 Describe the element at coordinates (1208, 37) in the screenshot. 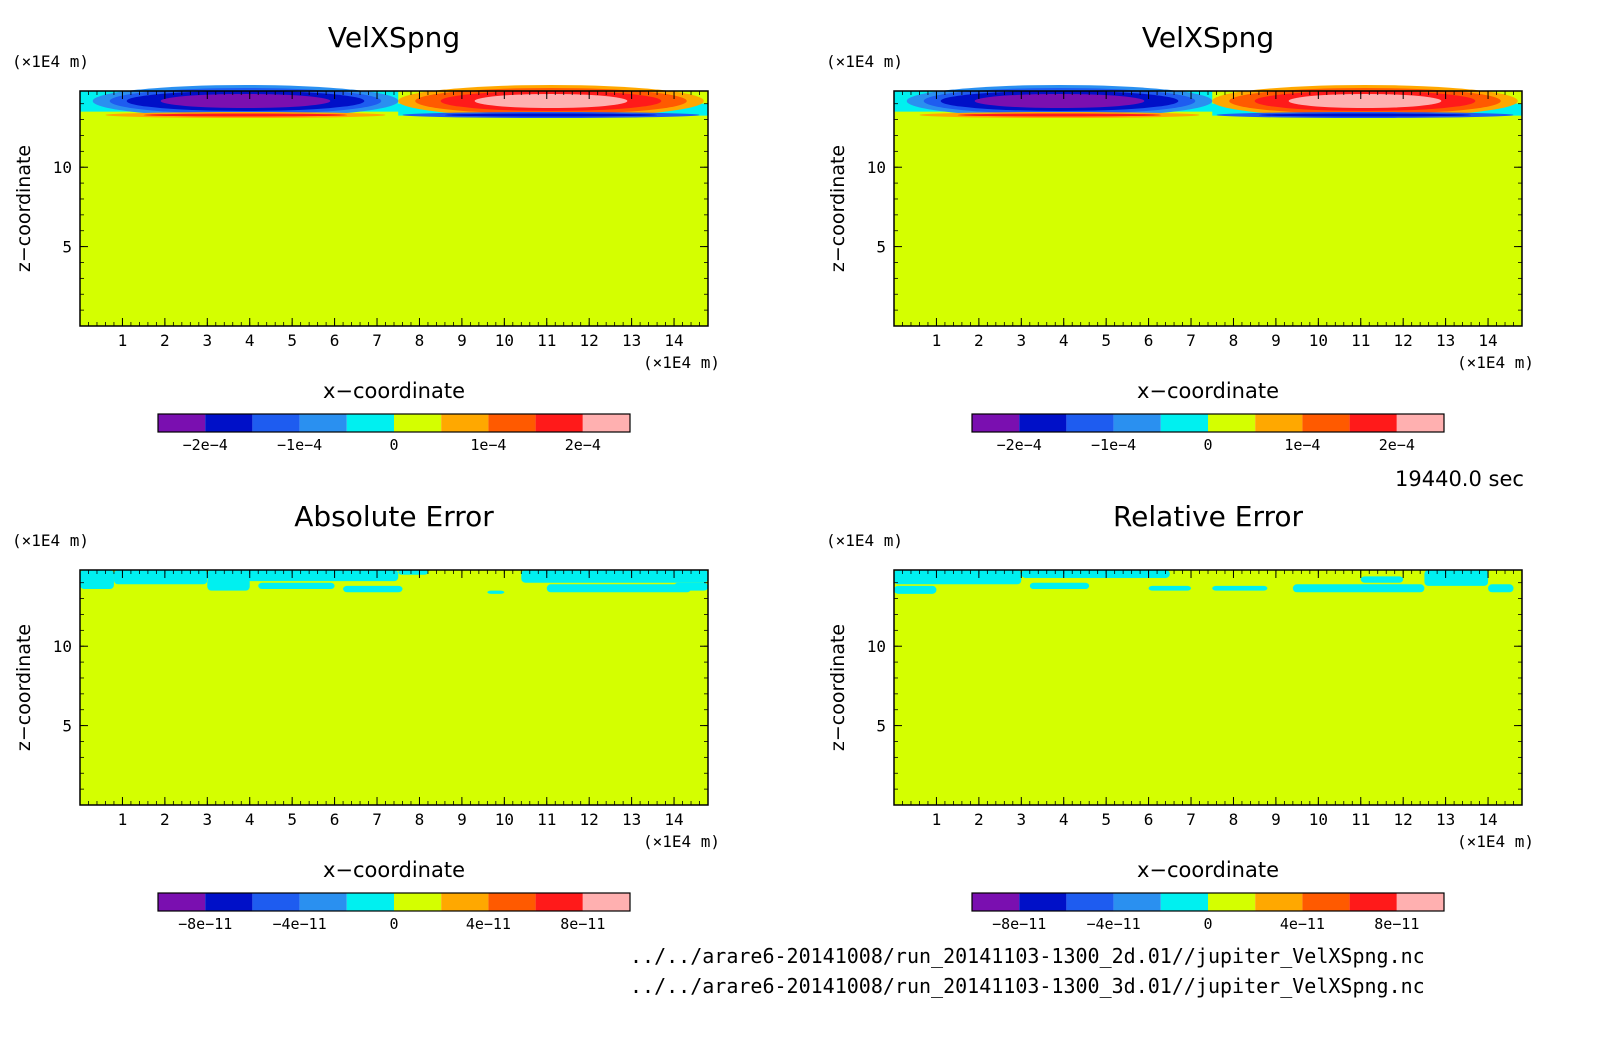

I see `panel-title: VelXSpng` at that location.